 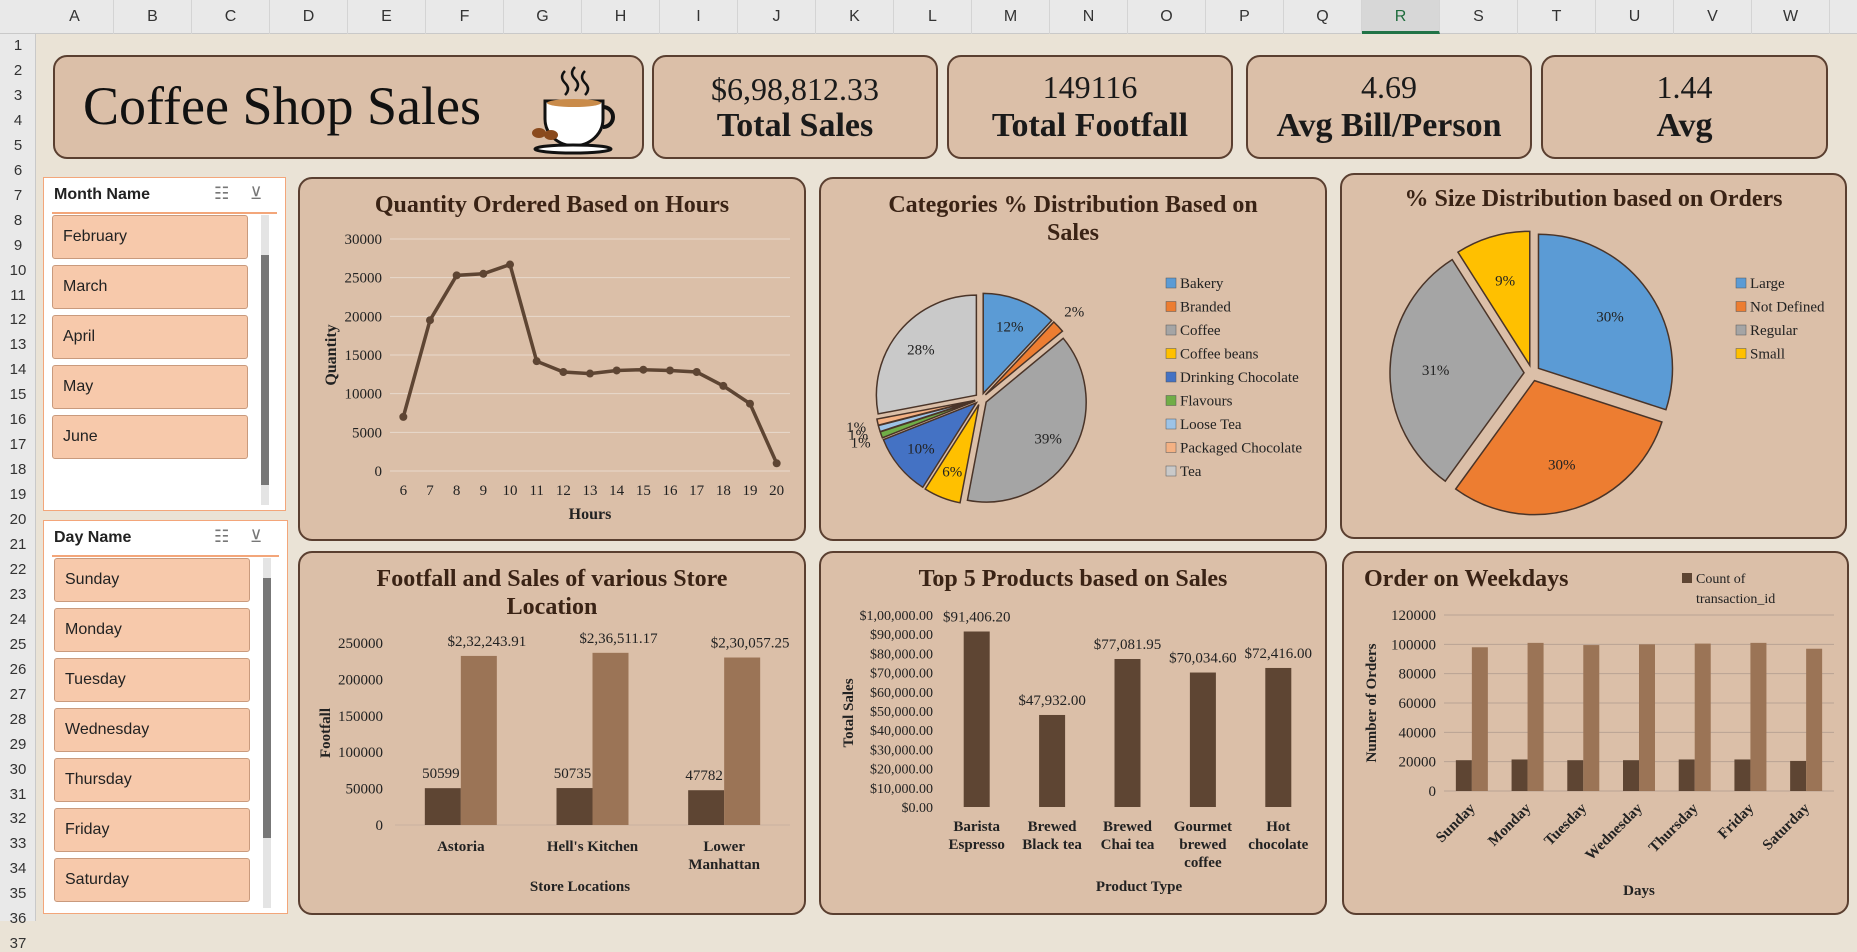 I want to click on row-header-28: 28, so click(x=18, y=719).